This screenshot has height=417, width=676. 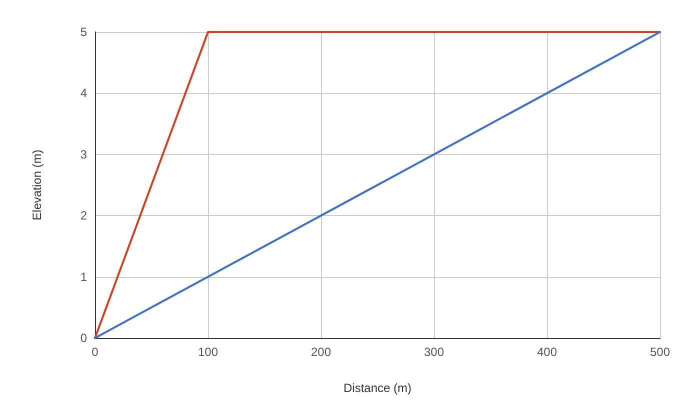 I want to click on y-tick-label: 0, so click(x=84, y=338).